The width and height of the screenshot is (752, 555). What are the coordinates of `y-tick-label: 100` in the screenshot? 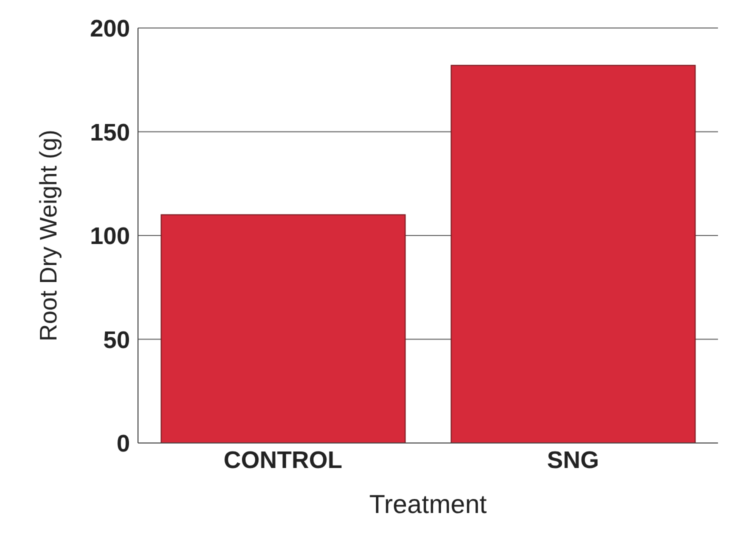 It's located at (110, 236).